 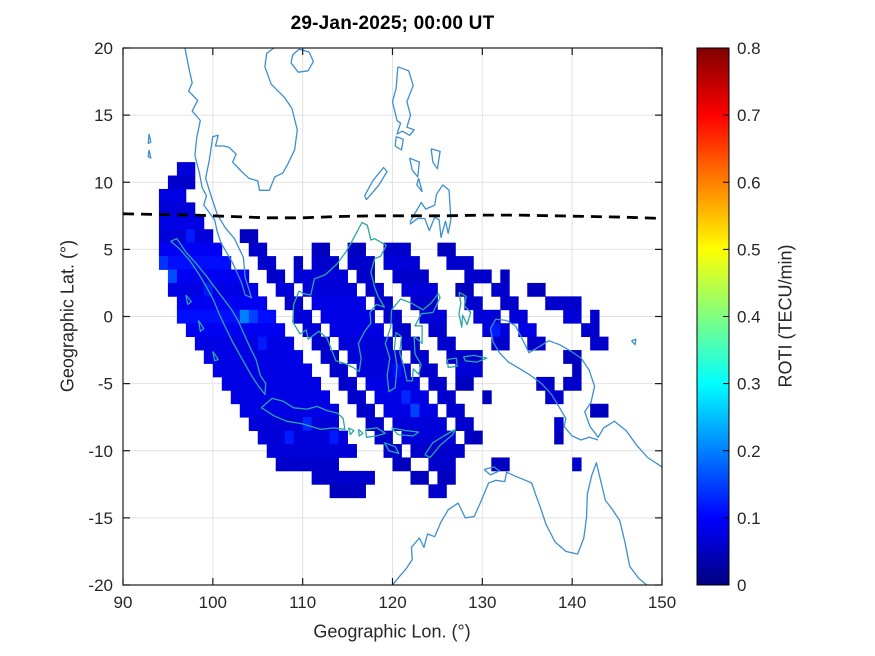 I want to click on colorbar-tick-label: 0, so click(x=741, y=585).